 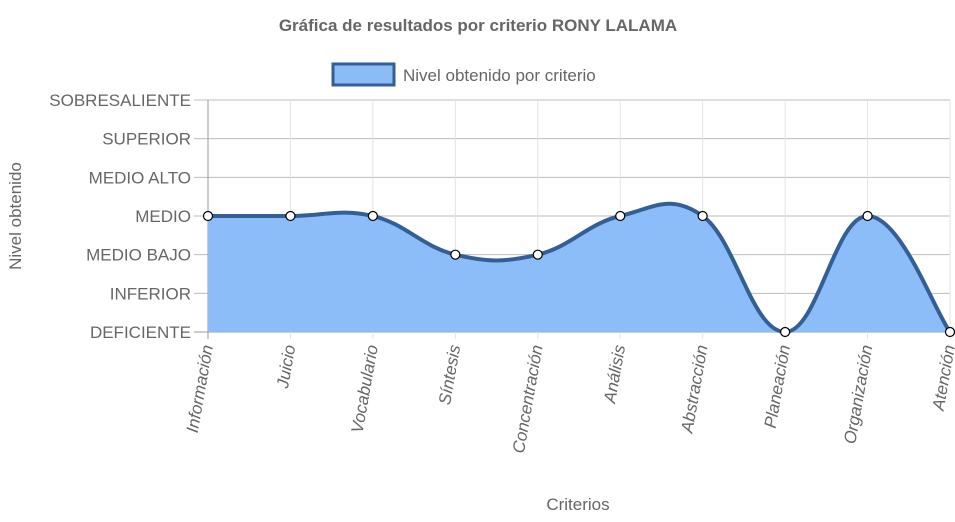 What do you see at coordinates (363, 74) in the screenshot?
I see `legend-swatch` at bounding box center [363, 74].